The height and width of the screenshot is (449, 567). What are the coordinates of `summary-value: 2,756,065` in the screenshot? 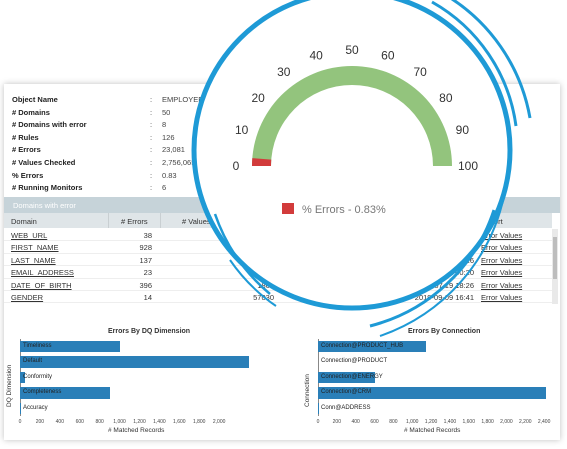 It's located at (179, 162).